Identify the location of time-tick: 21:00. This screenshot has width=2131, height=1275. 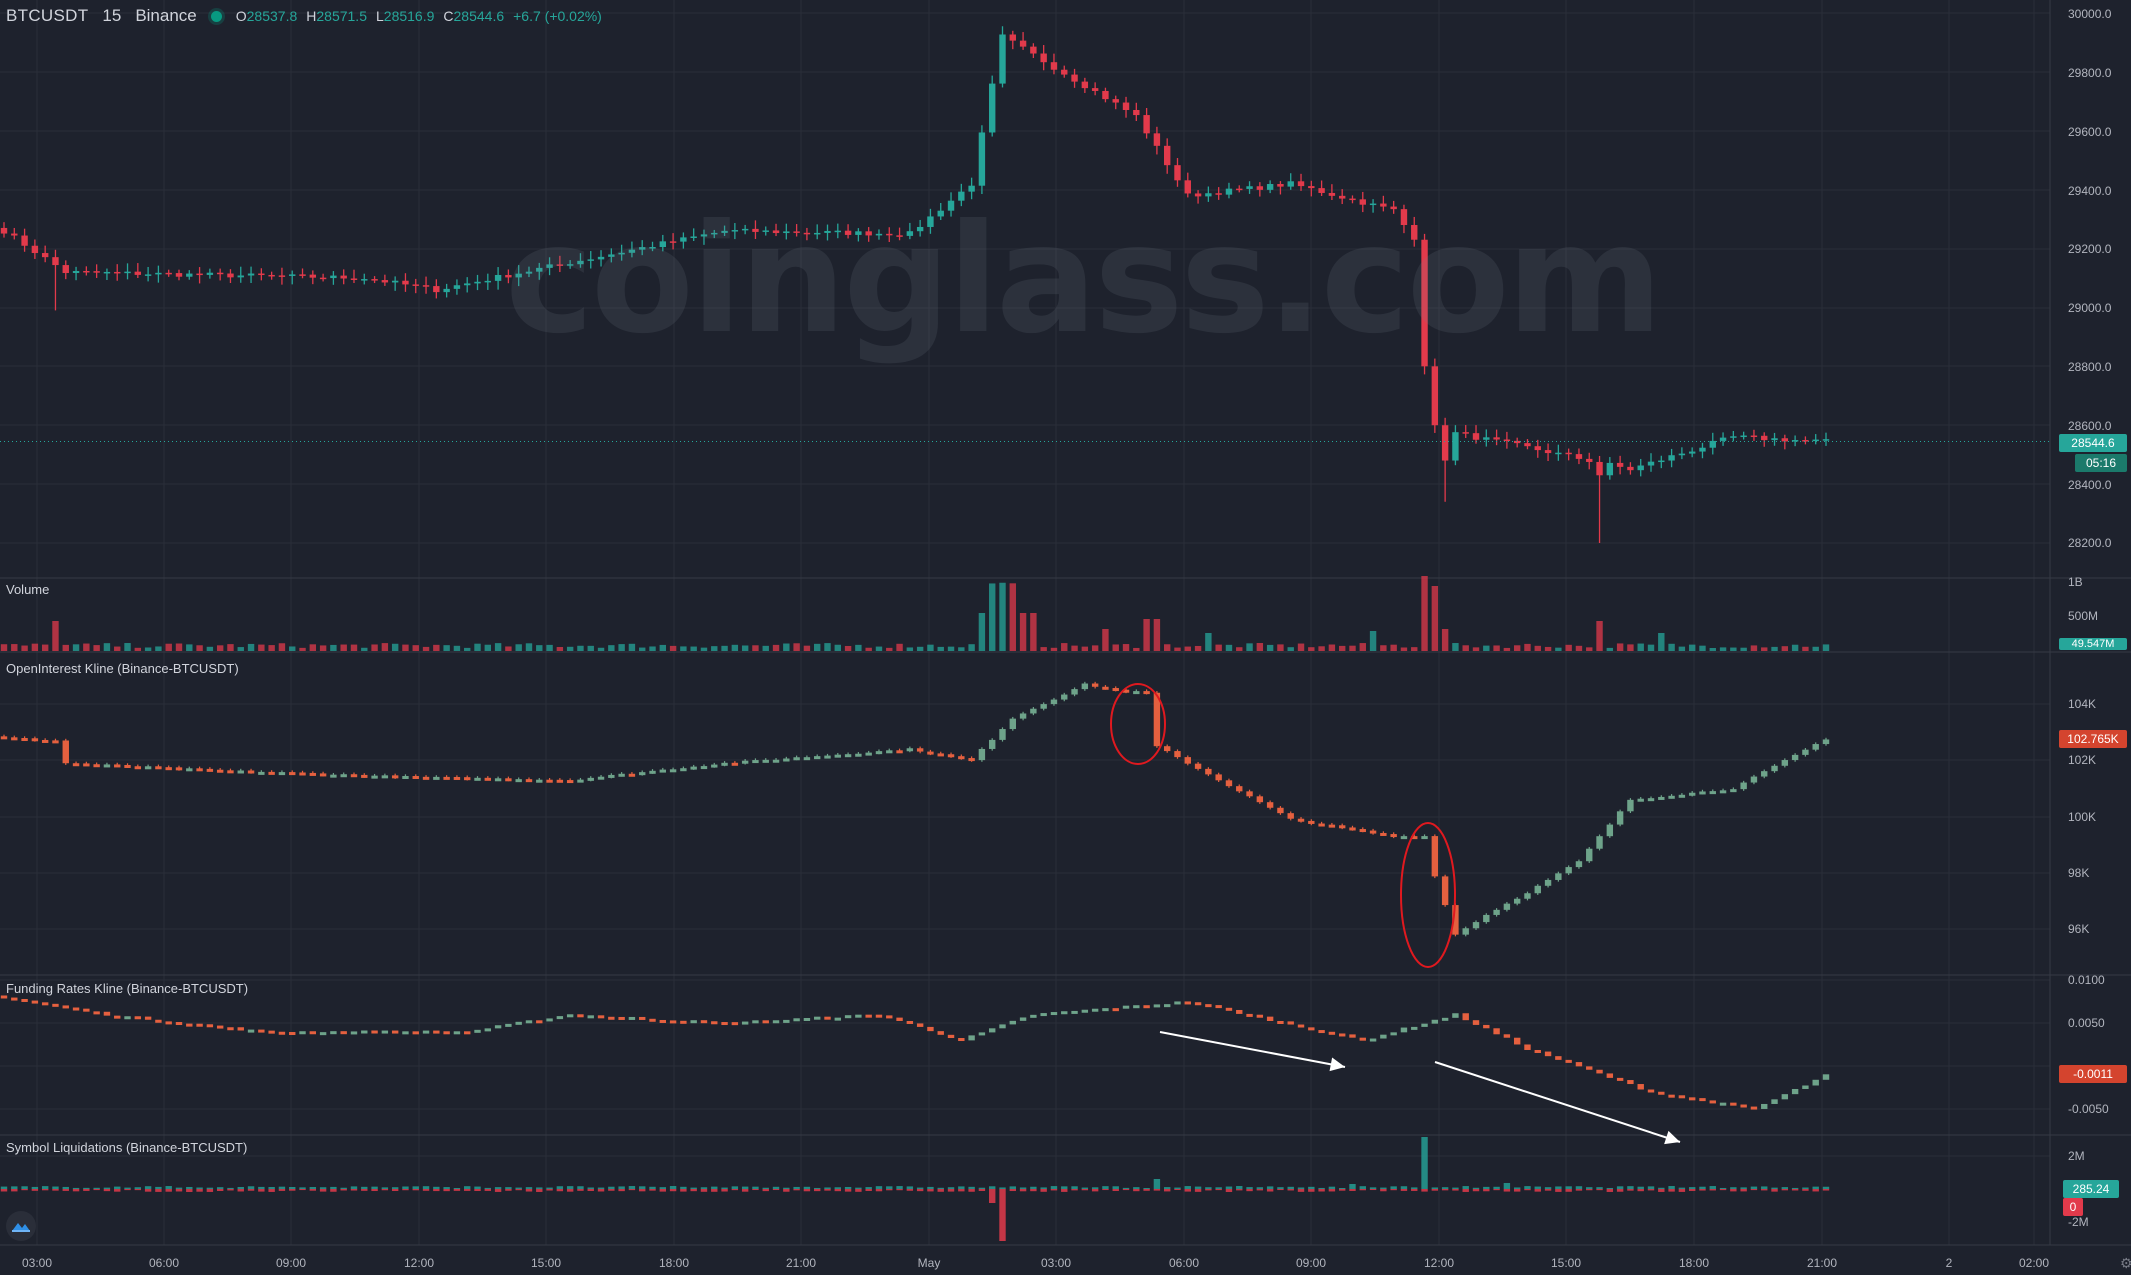
(801, 1263).